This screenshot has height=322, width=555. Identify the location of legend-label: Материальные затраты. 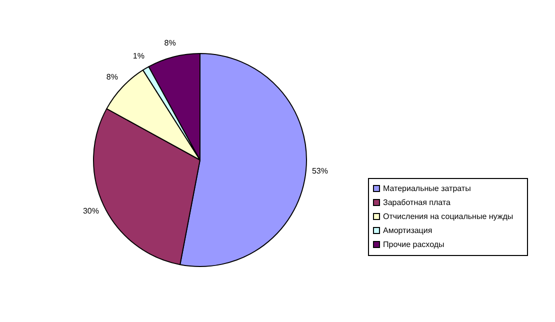
(427, 189).